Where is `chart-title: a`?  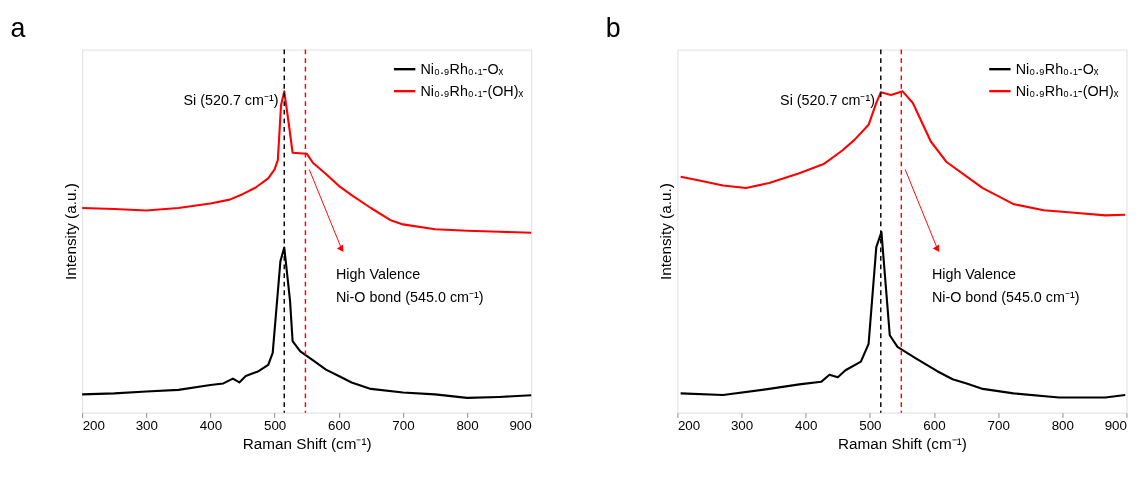
chart-title: a is located at coordinates (18, 28).